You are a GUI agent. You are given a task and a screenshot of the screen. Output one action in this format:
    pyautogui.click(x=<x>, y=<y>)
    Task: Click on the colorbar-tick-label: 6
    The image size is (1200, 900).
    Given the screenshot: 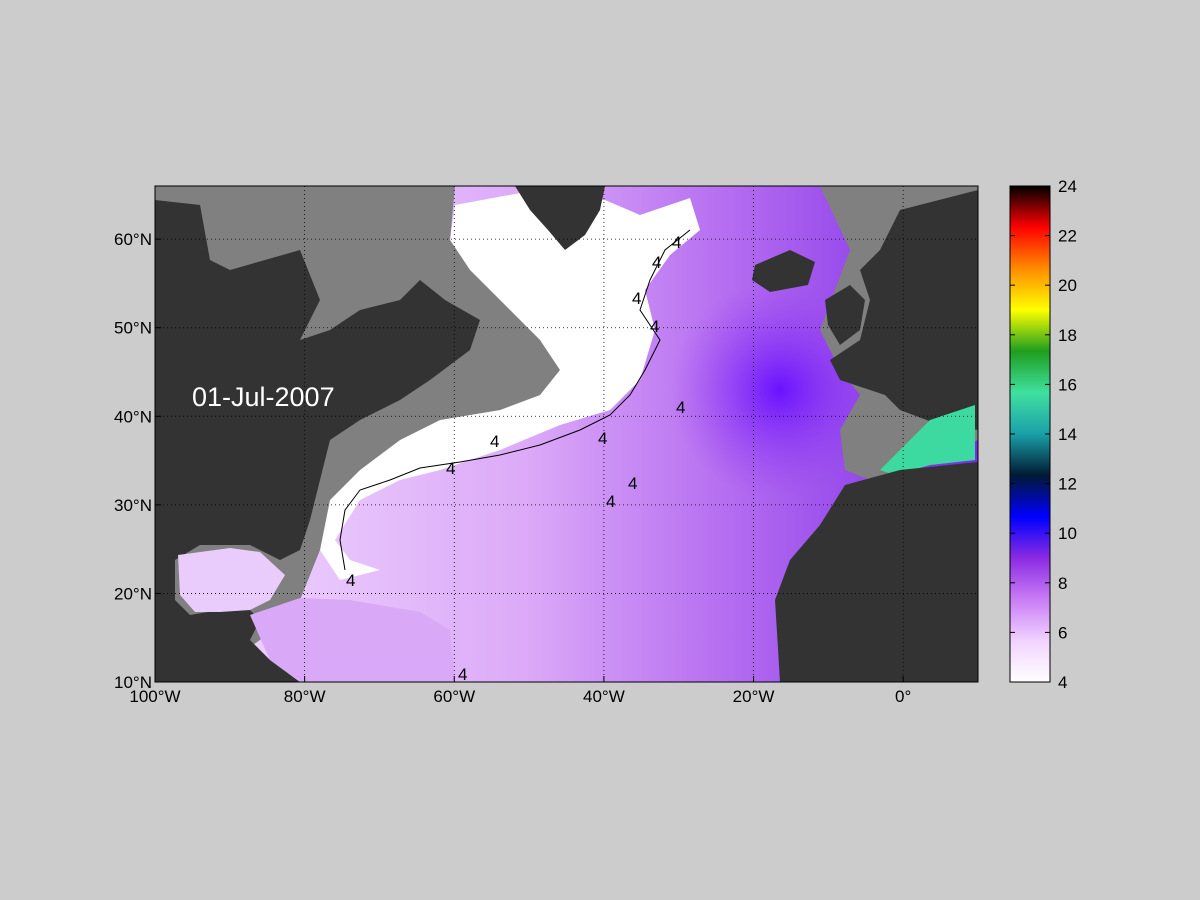 What is the action you would take?
    pyautogui.click(x=1062, y=632)
    